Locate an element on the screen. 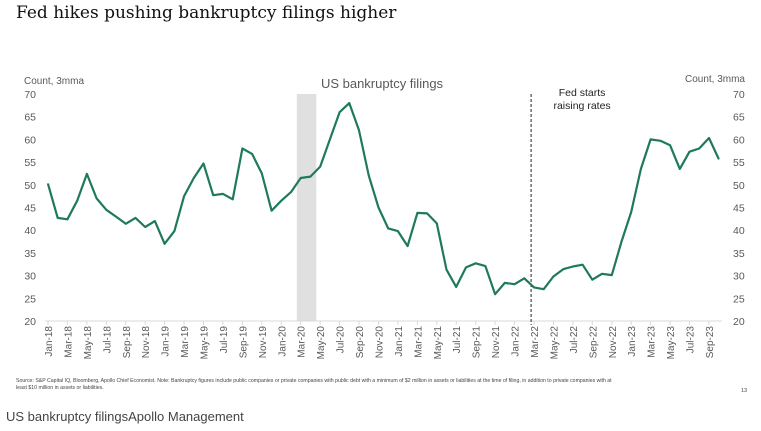  x-tick-label: May-20 is located at coordinates (321, 343).